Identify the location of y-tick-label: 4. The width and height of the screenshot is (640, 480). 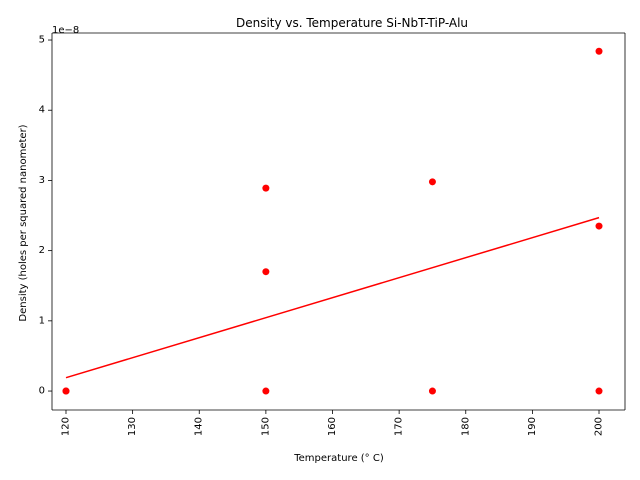
(42, 110).